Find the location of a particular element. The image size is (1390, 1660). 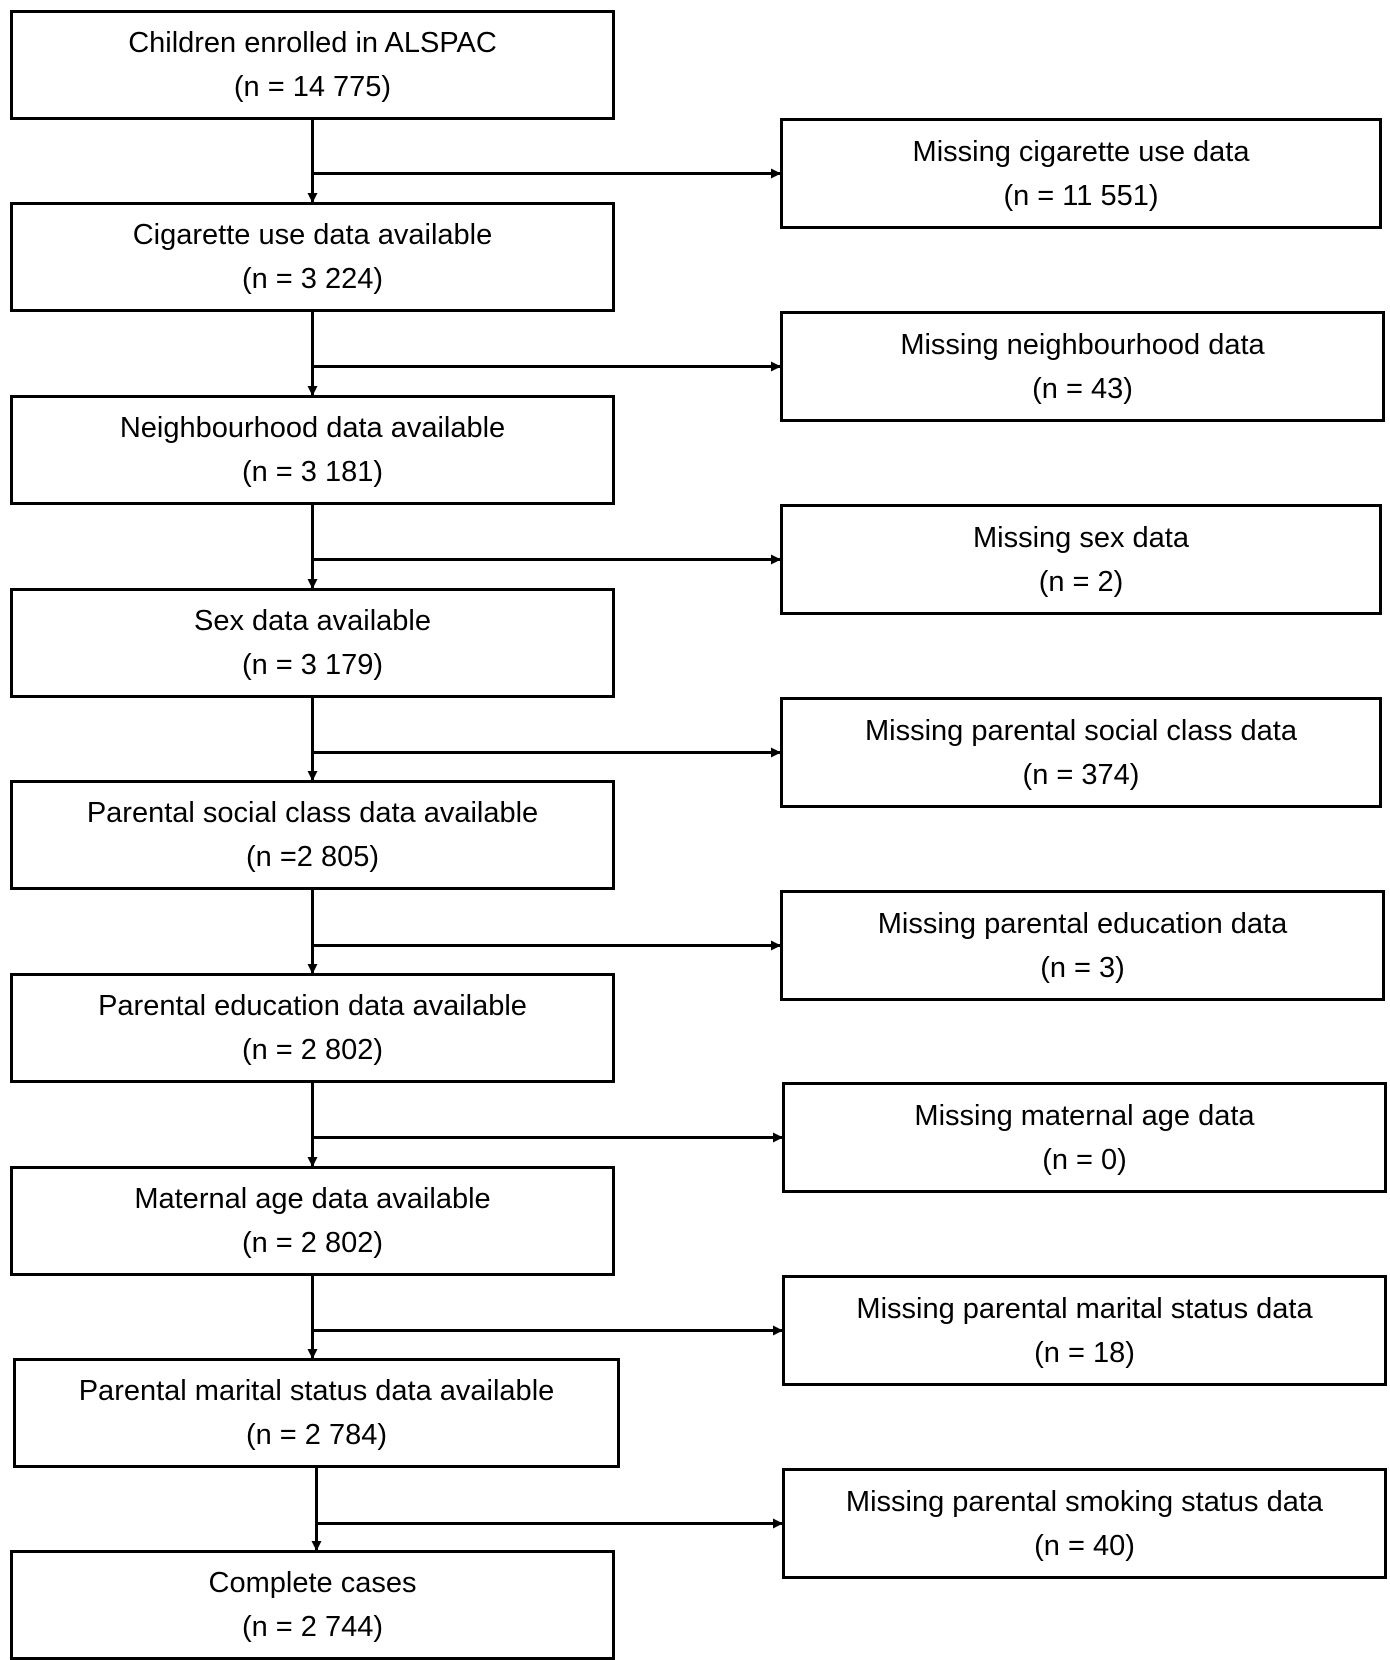

exclusion-box: Missing sex data (n = 2) is located at coordinates (1081, 559).